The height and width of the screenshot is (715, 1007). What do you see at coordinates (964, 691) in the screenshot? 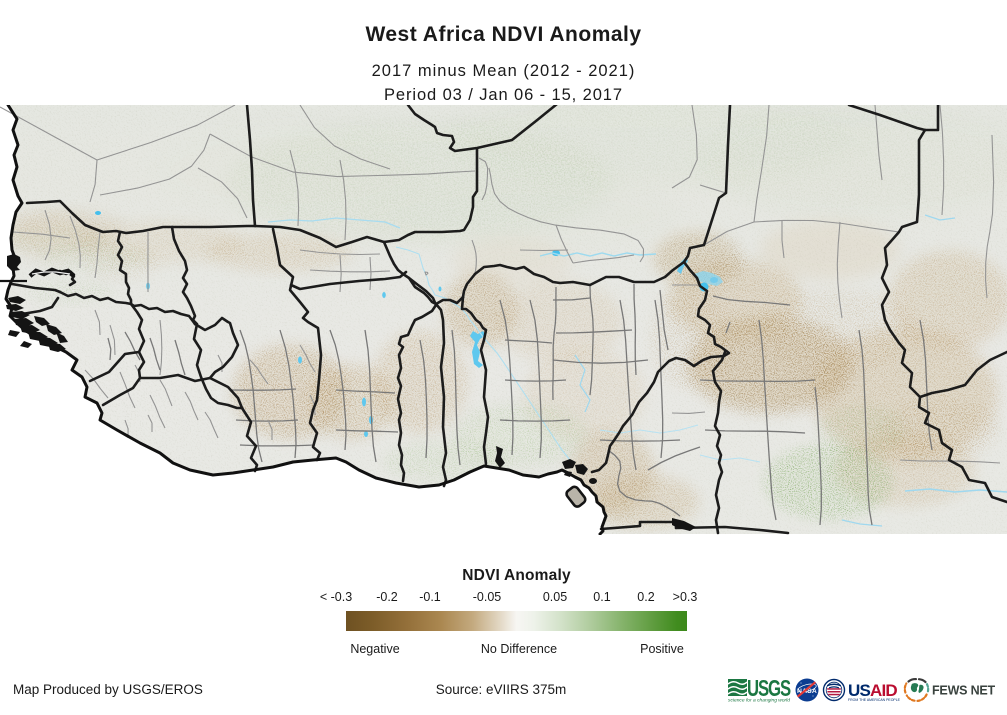
I see `svg-text: FEWS NET` at bounding box center [964, 691].